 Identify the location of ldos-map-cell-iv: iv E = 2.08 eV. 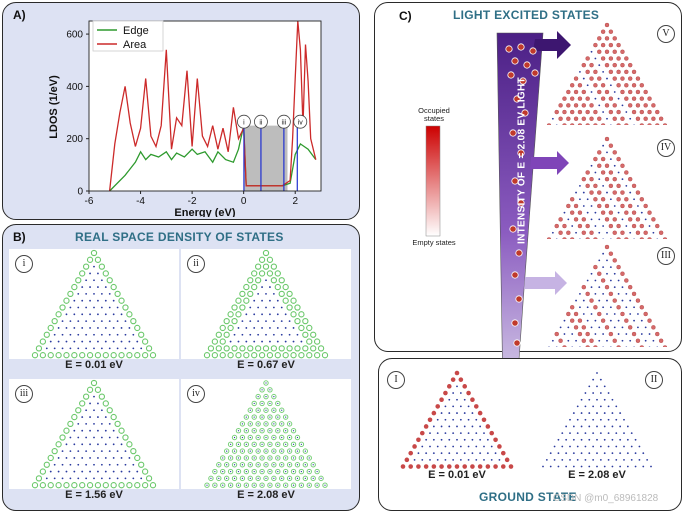
(266, 441).